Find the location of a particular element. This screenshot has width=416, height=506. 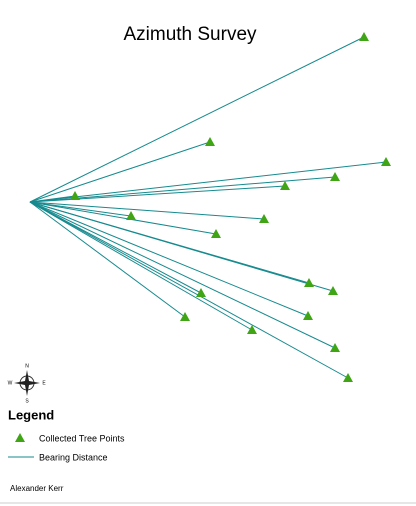

map-title: Azimuth Survey is located at coordinates (190, 34).